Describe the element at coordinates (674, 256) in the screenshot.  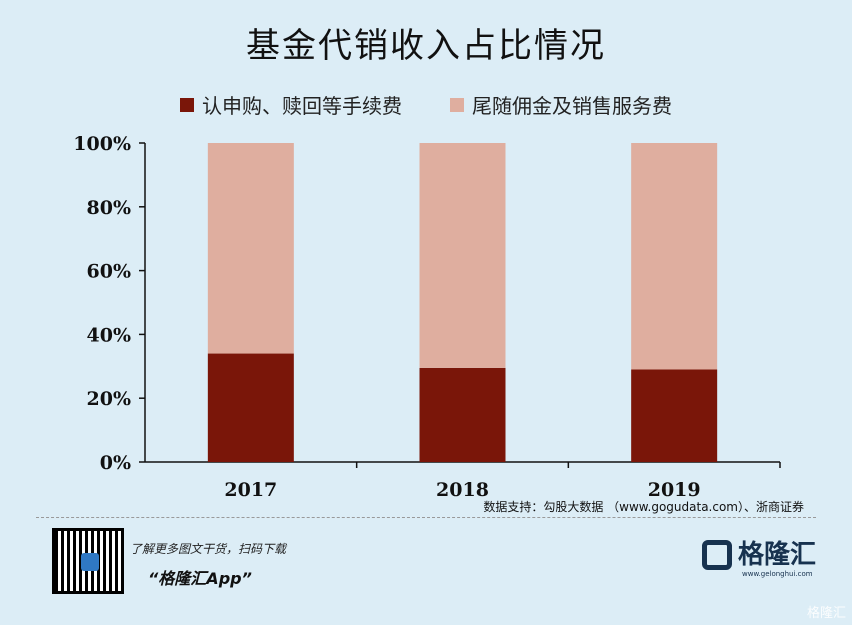
I see `bar-segment-2019-s1` at that location.